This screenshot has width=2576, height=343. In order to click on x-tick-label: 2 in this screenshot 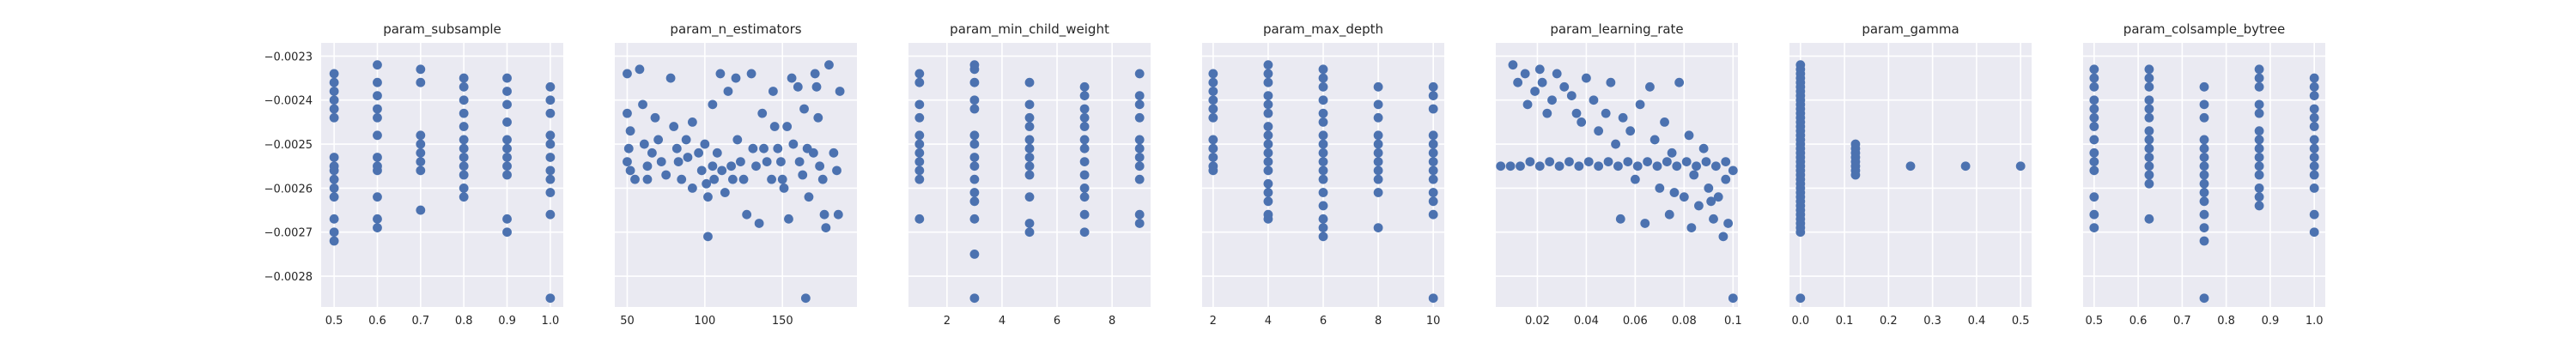, I will do `click(947, 321)`.